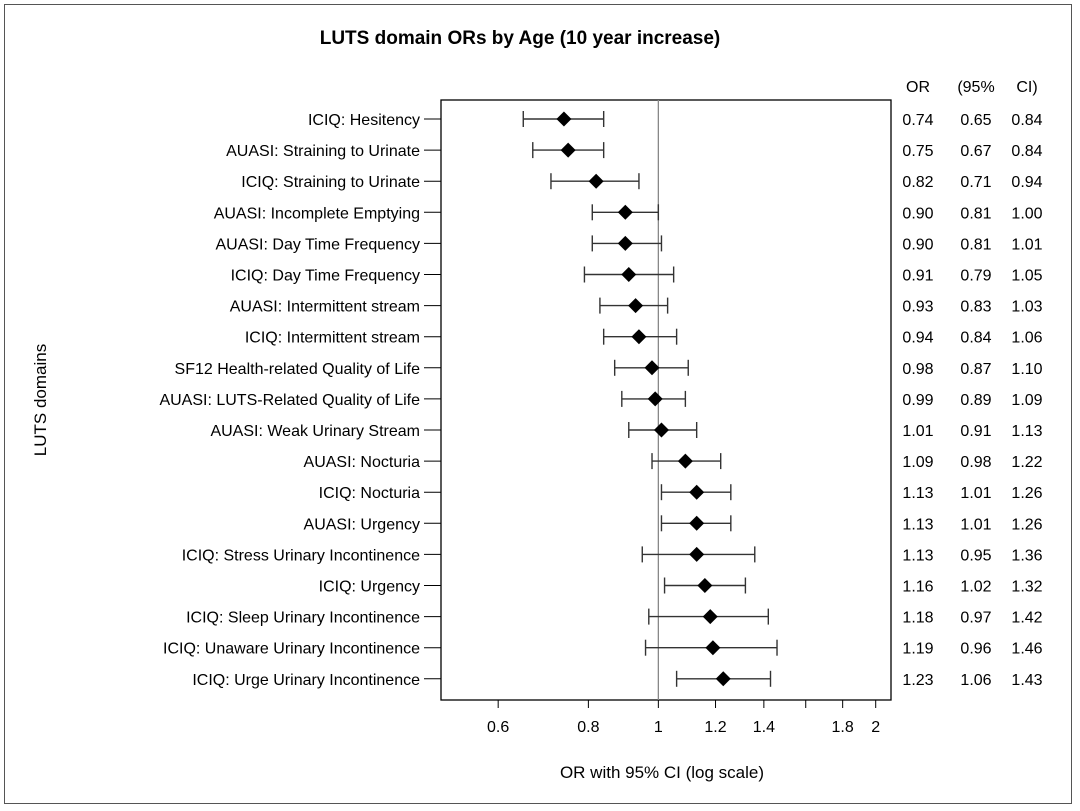  Describe the element at coordinates (306, 680) in the screenshot. I see `row-label: ICIQ: Urge Urinary Incontinence` at that location.